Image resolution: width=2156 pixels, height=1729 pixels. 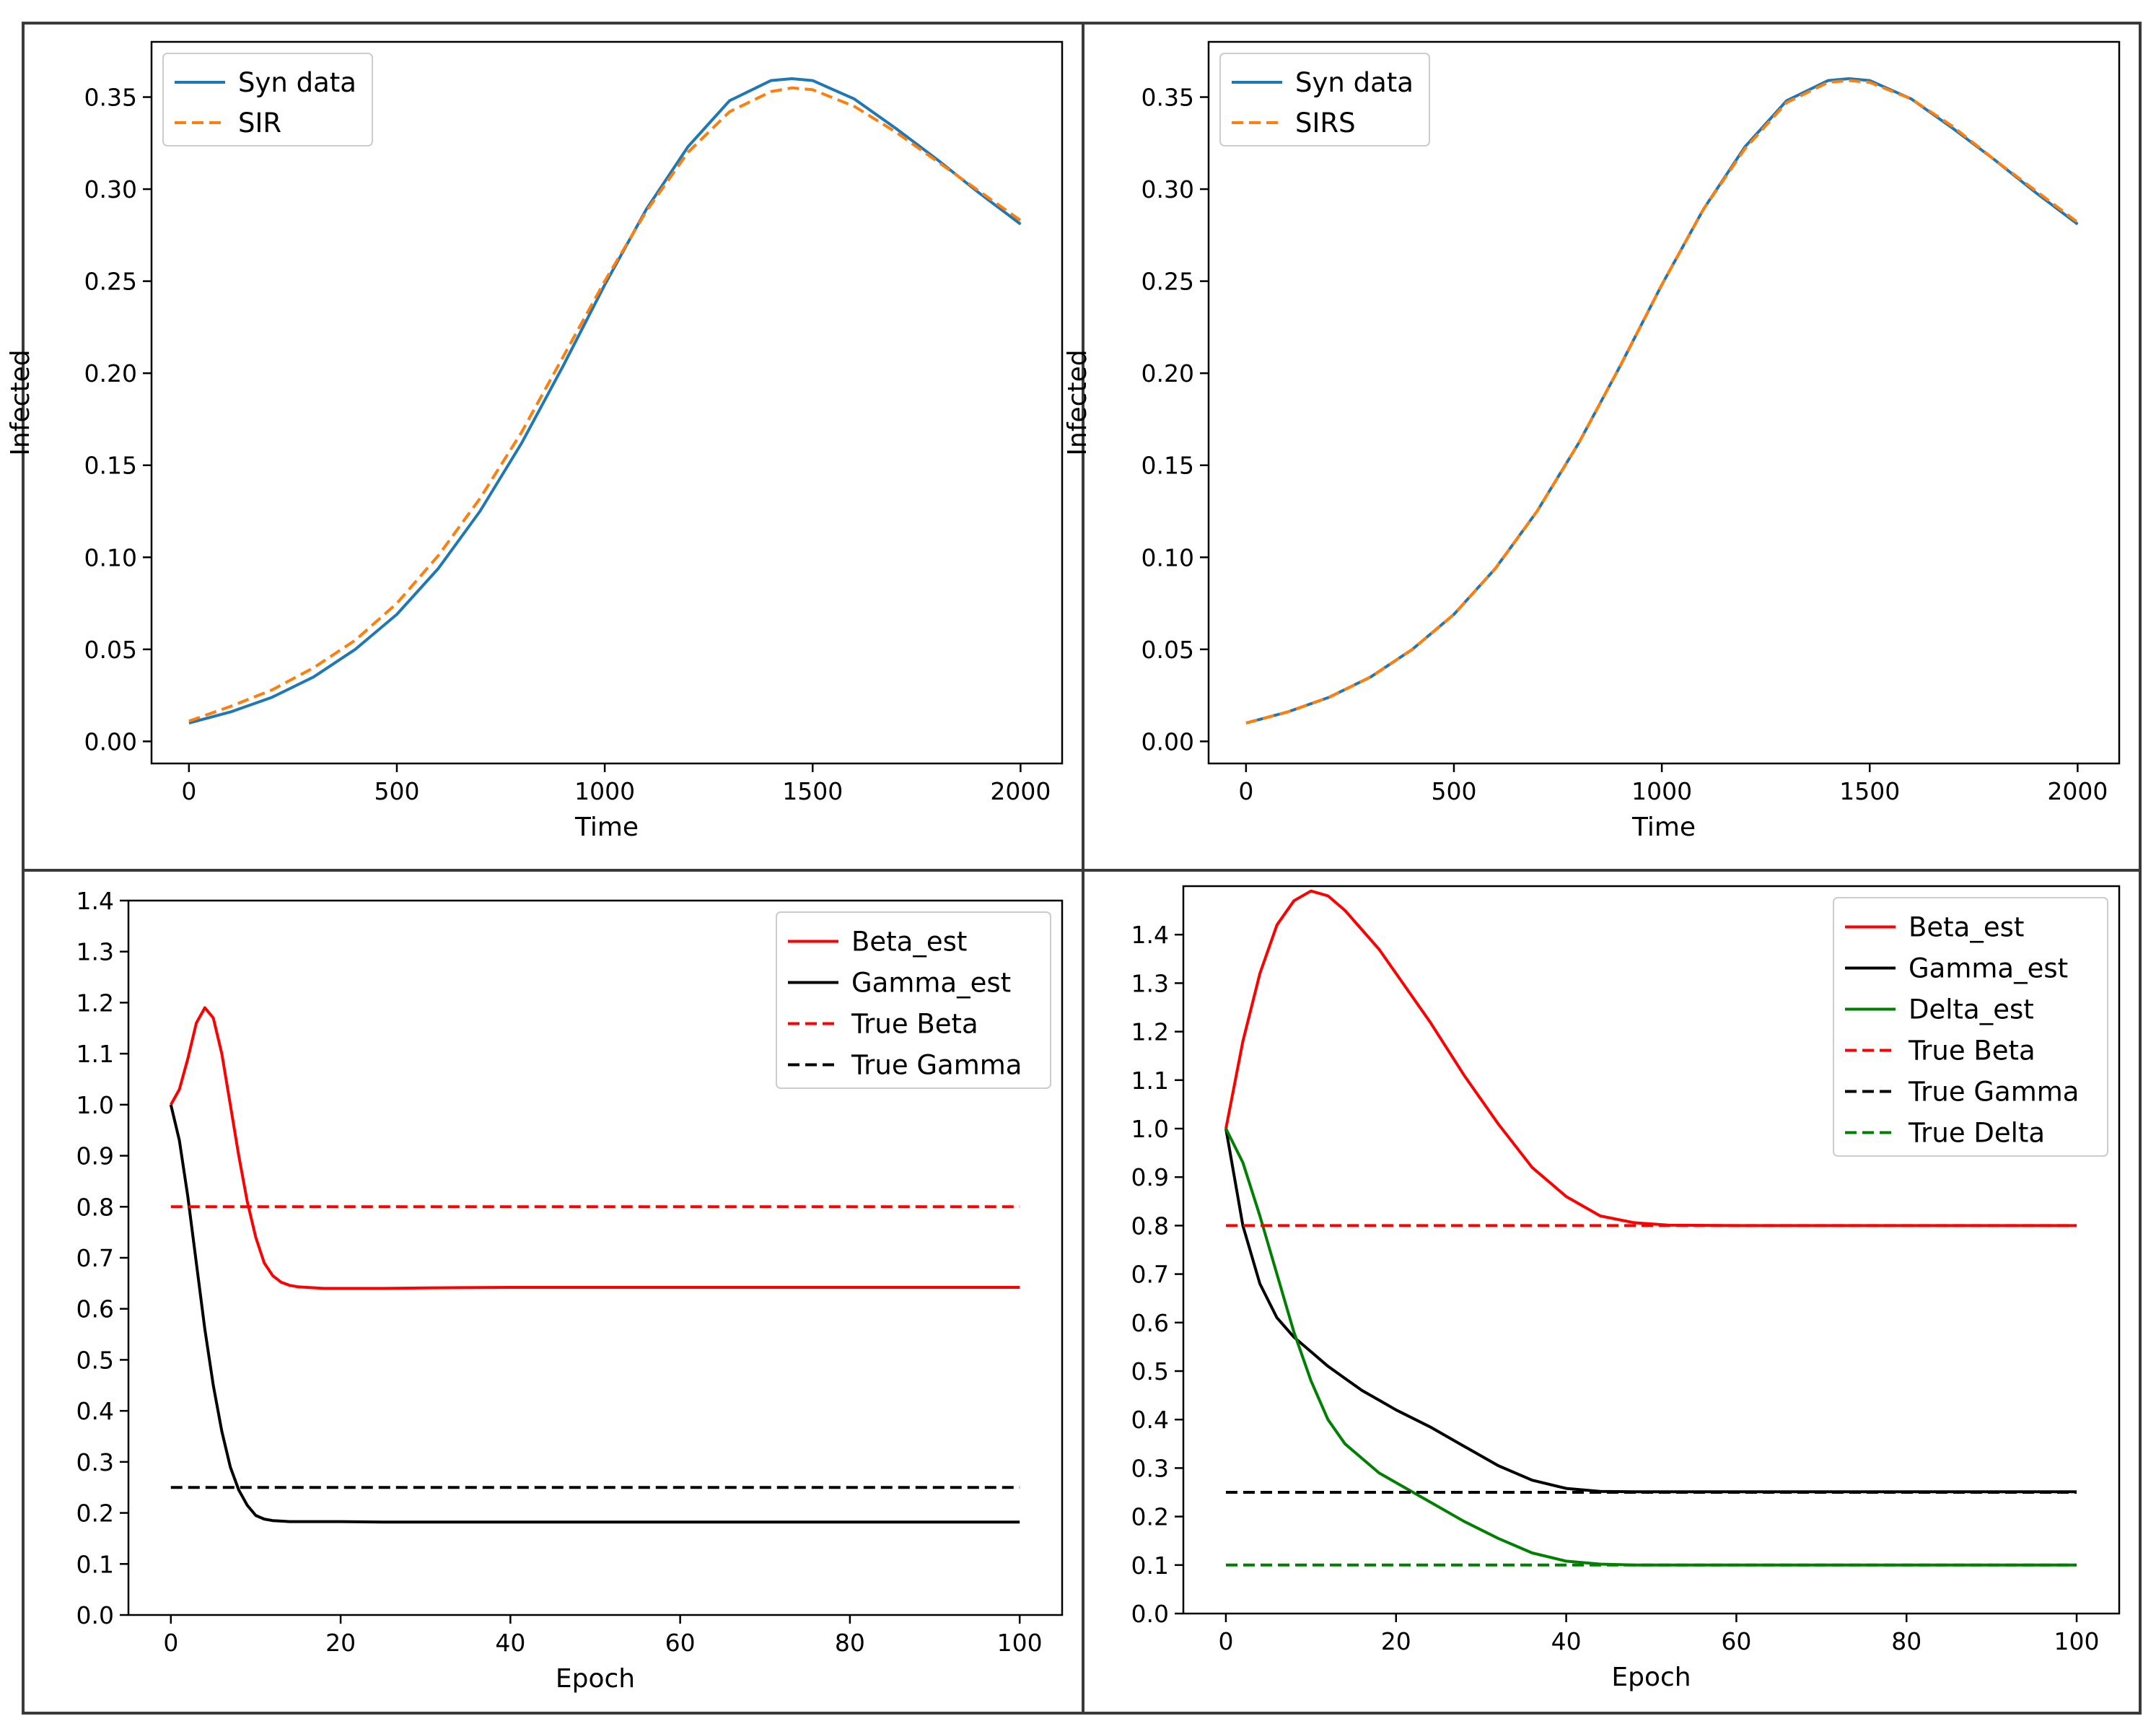 What do you see at coordinates (595, 1148) in the screenshot?
I see `series-line-beta-est` at bounding box center [595, 1148].